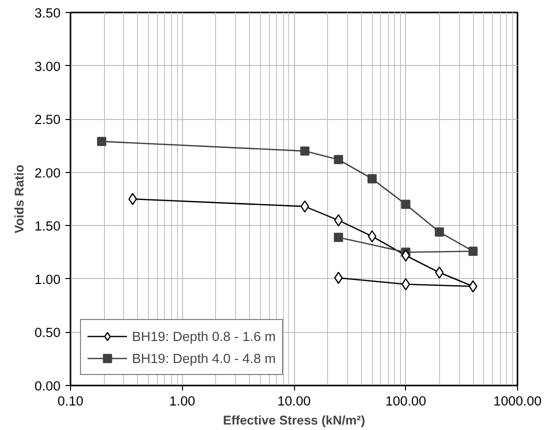 The image size is (552, 430). I want to click on x-tick-label: 1000.00, so click(517, 401).